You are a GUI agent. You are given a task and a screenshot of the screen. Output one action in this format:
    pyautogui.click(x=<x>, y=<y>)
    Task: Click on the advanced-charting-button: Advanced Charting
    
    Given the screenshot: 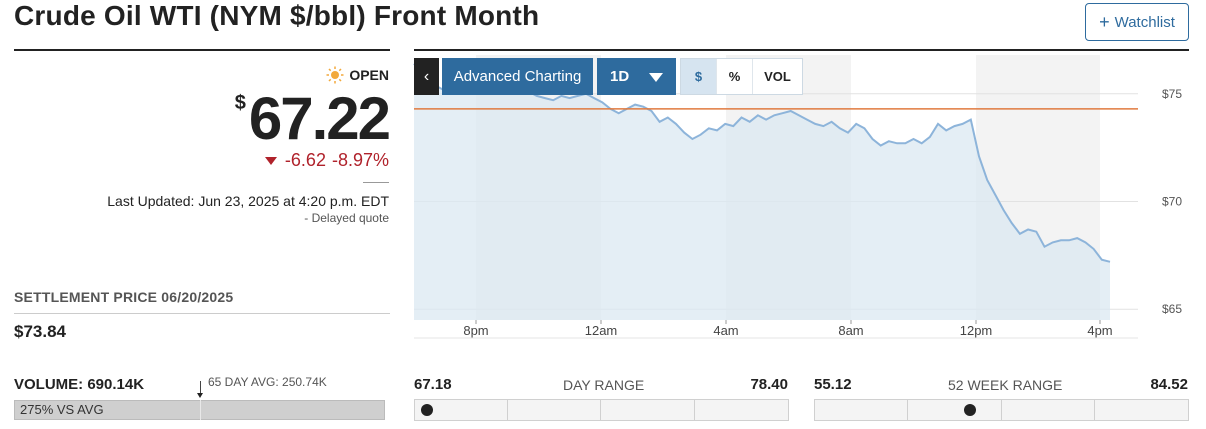 What is the action you would take?
    pyautogui.click(x=517, y=76)
    